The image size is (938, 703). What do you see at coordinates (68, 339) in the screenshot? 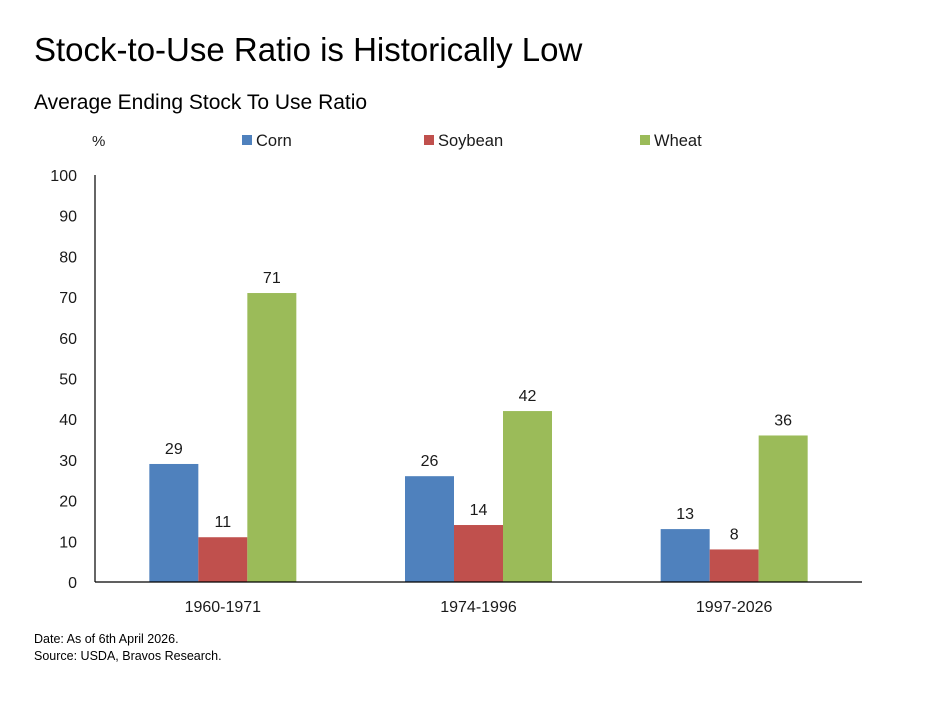
I see `y-tick-label: 60` at bounding box center [68, 339].